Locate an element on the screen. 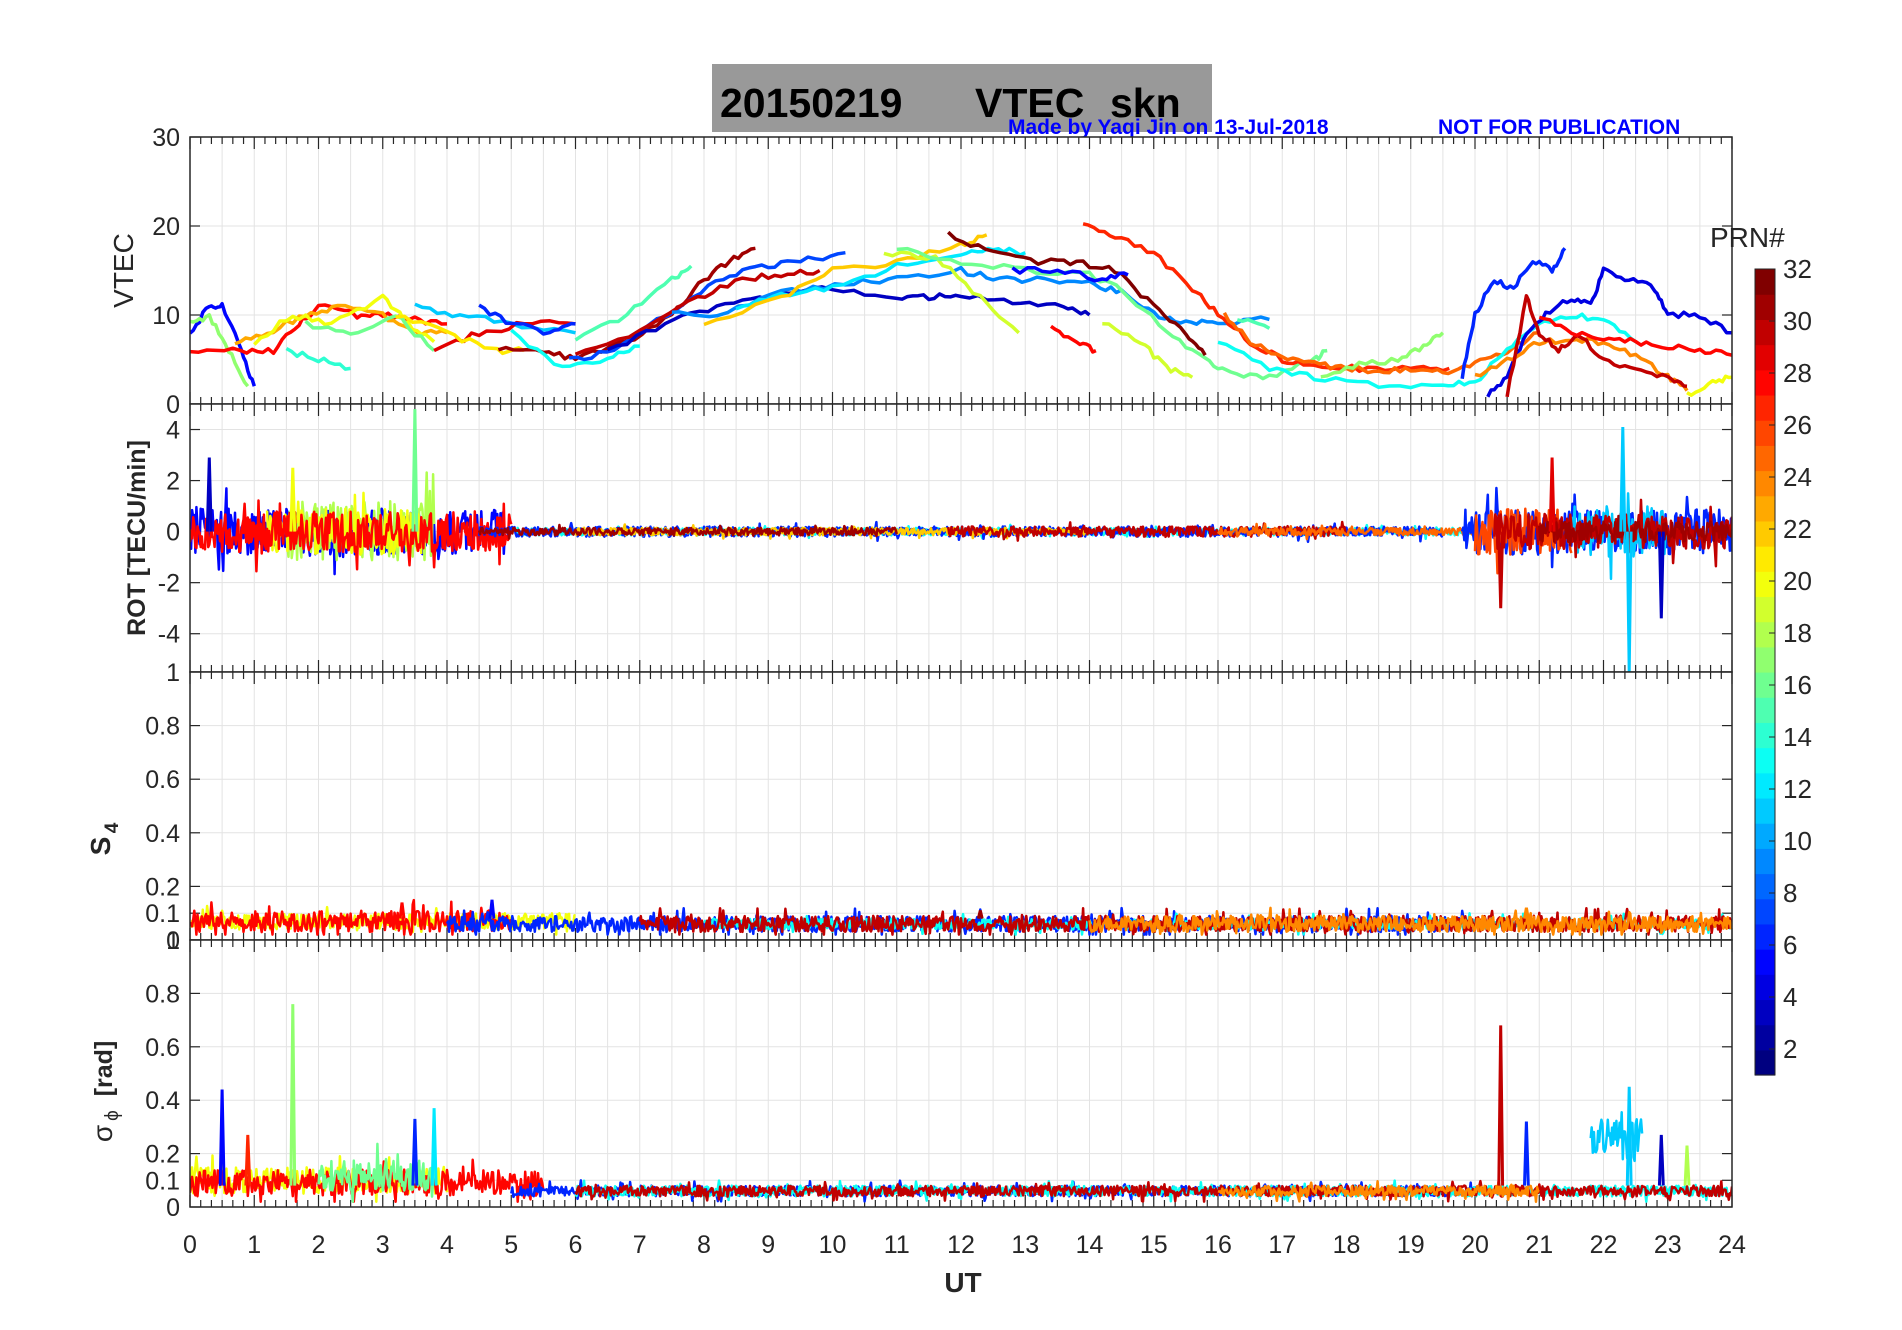 The image size is (1902, 1330). x-tick-label: 18 is located at coordinates (1347, 1245).